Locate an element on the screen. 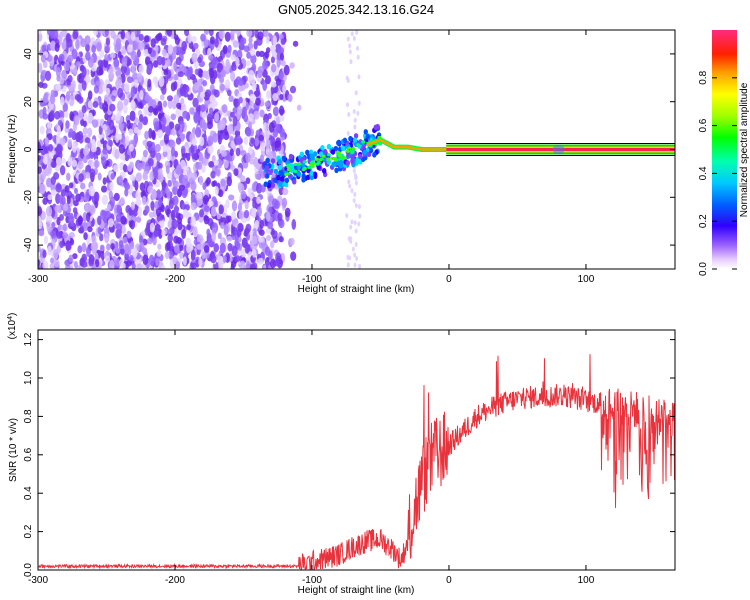 The height and width of the screenshot is (600, 750). x-tick-label: 0 is located at coordinates (449, 279).